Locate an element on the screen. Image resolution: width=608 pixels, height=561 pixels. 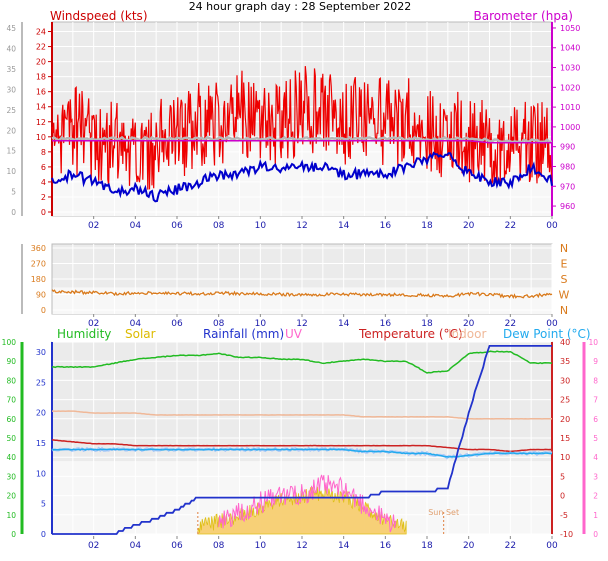
uv-tick-label: 10 is located at coordinates (593, 342).